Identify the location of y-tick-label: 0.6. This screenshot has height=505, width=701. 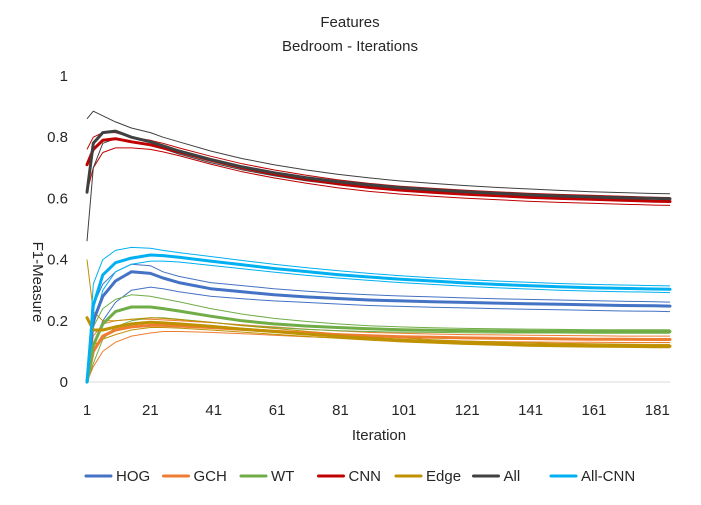
(57, 198).